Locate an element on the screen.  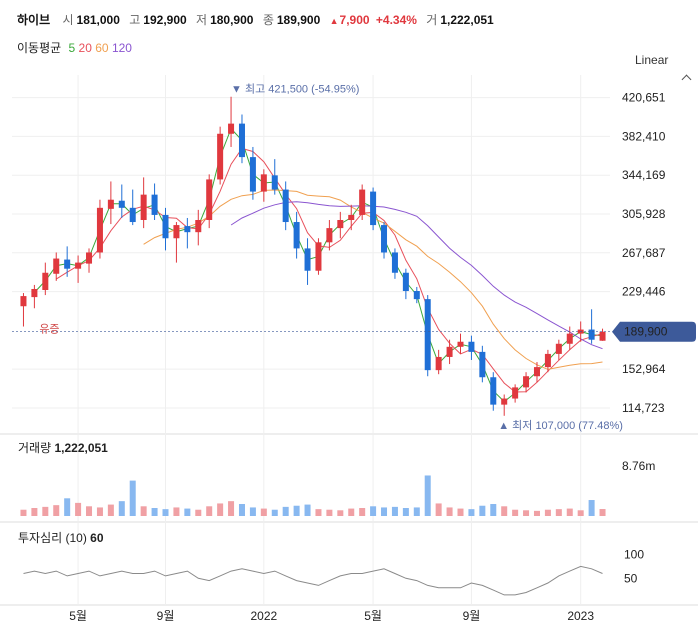
open-value: 181,000 is located at coordinates (98, 20).